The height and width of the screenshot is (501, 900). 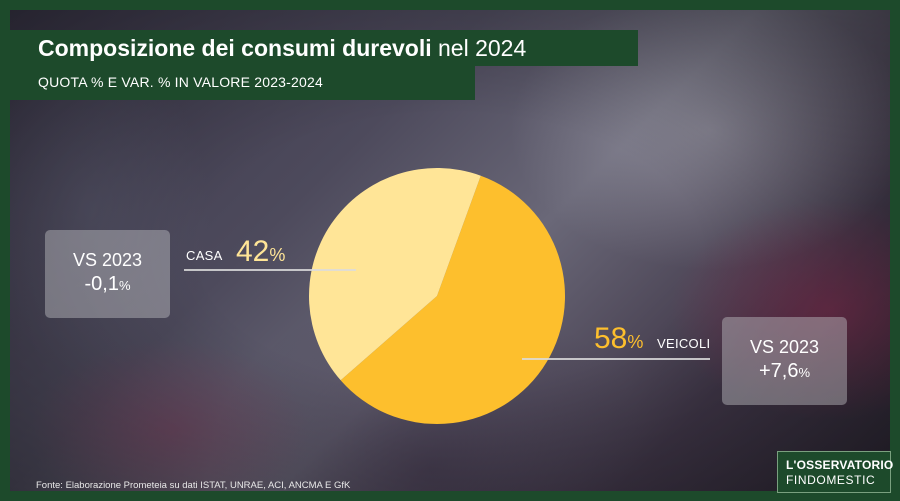 I want to click on casa-comparison-label: VS 2023, so click(x=107, y=260).